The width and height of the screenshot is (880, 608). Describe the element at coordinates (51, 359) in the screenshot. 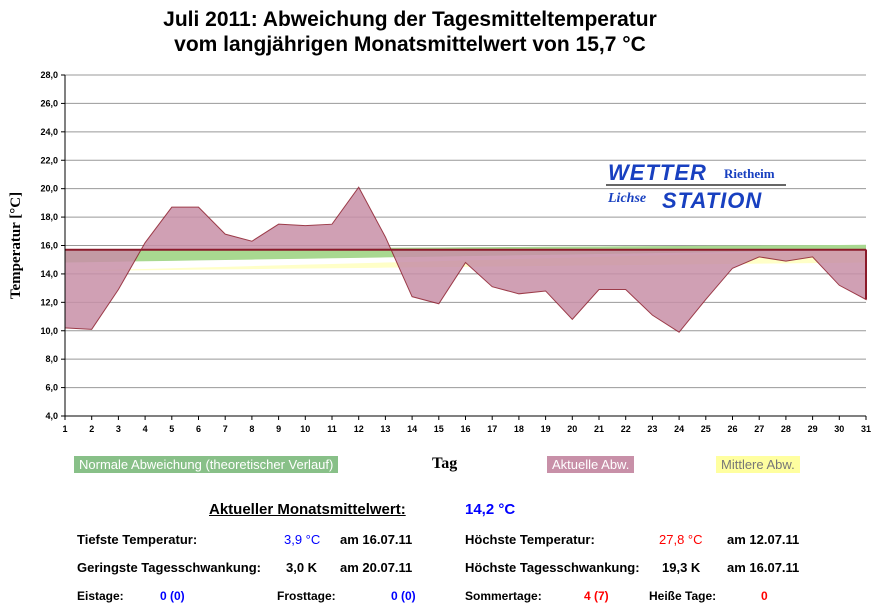

I see `y-tick-label: 8,0` at that location.